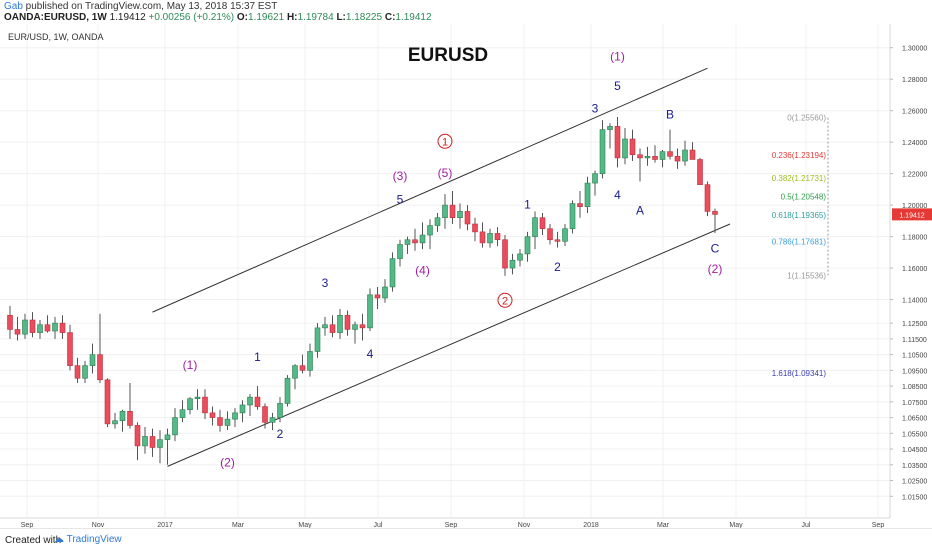 Image resolution: width=932 pixels, height=551 pixels. What do you see at coordinates (33, 540) in the screenshot?
I see `created-with-text: Created with` at bounding box center [33, 540].